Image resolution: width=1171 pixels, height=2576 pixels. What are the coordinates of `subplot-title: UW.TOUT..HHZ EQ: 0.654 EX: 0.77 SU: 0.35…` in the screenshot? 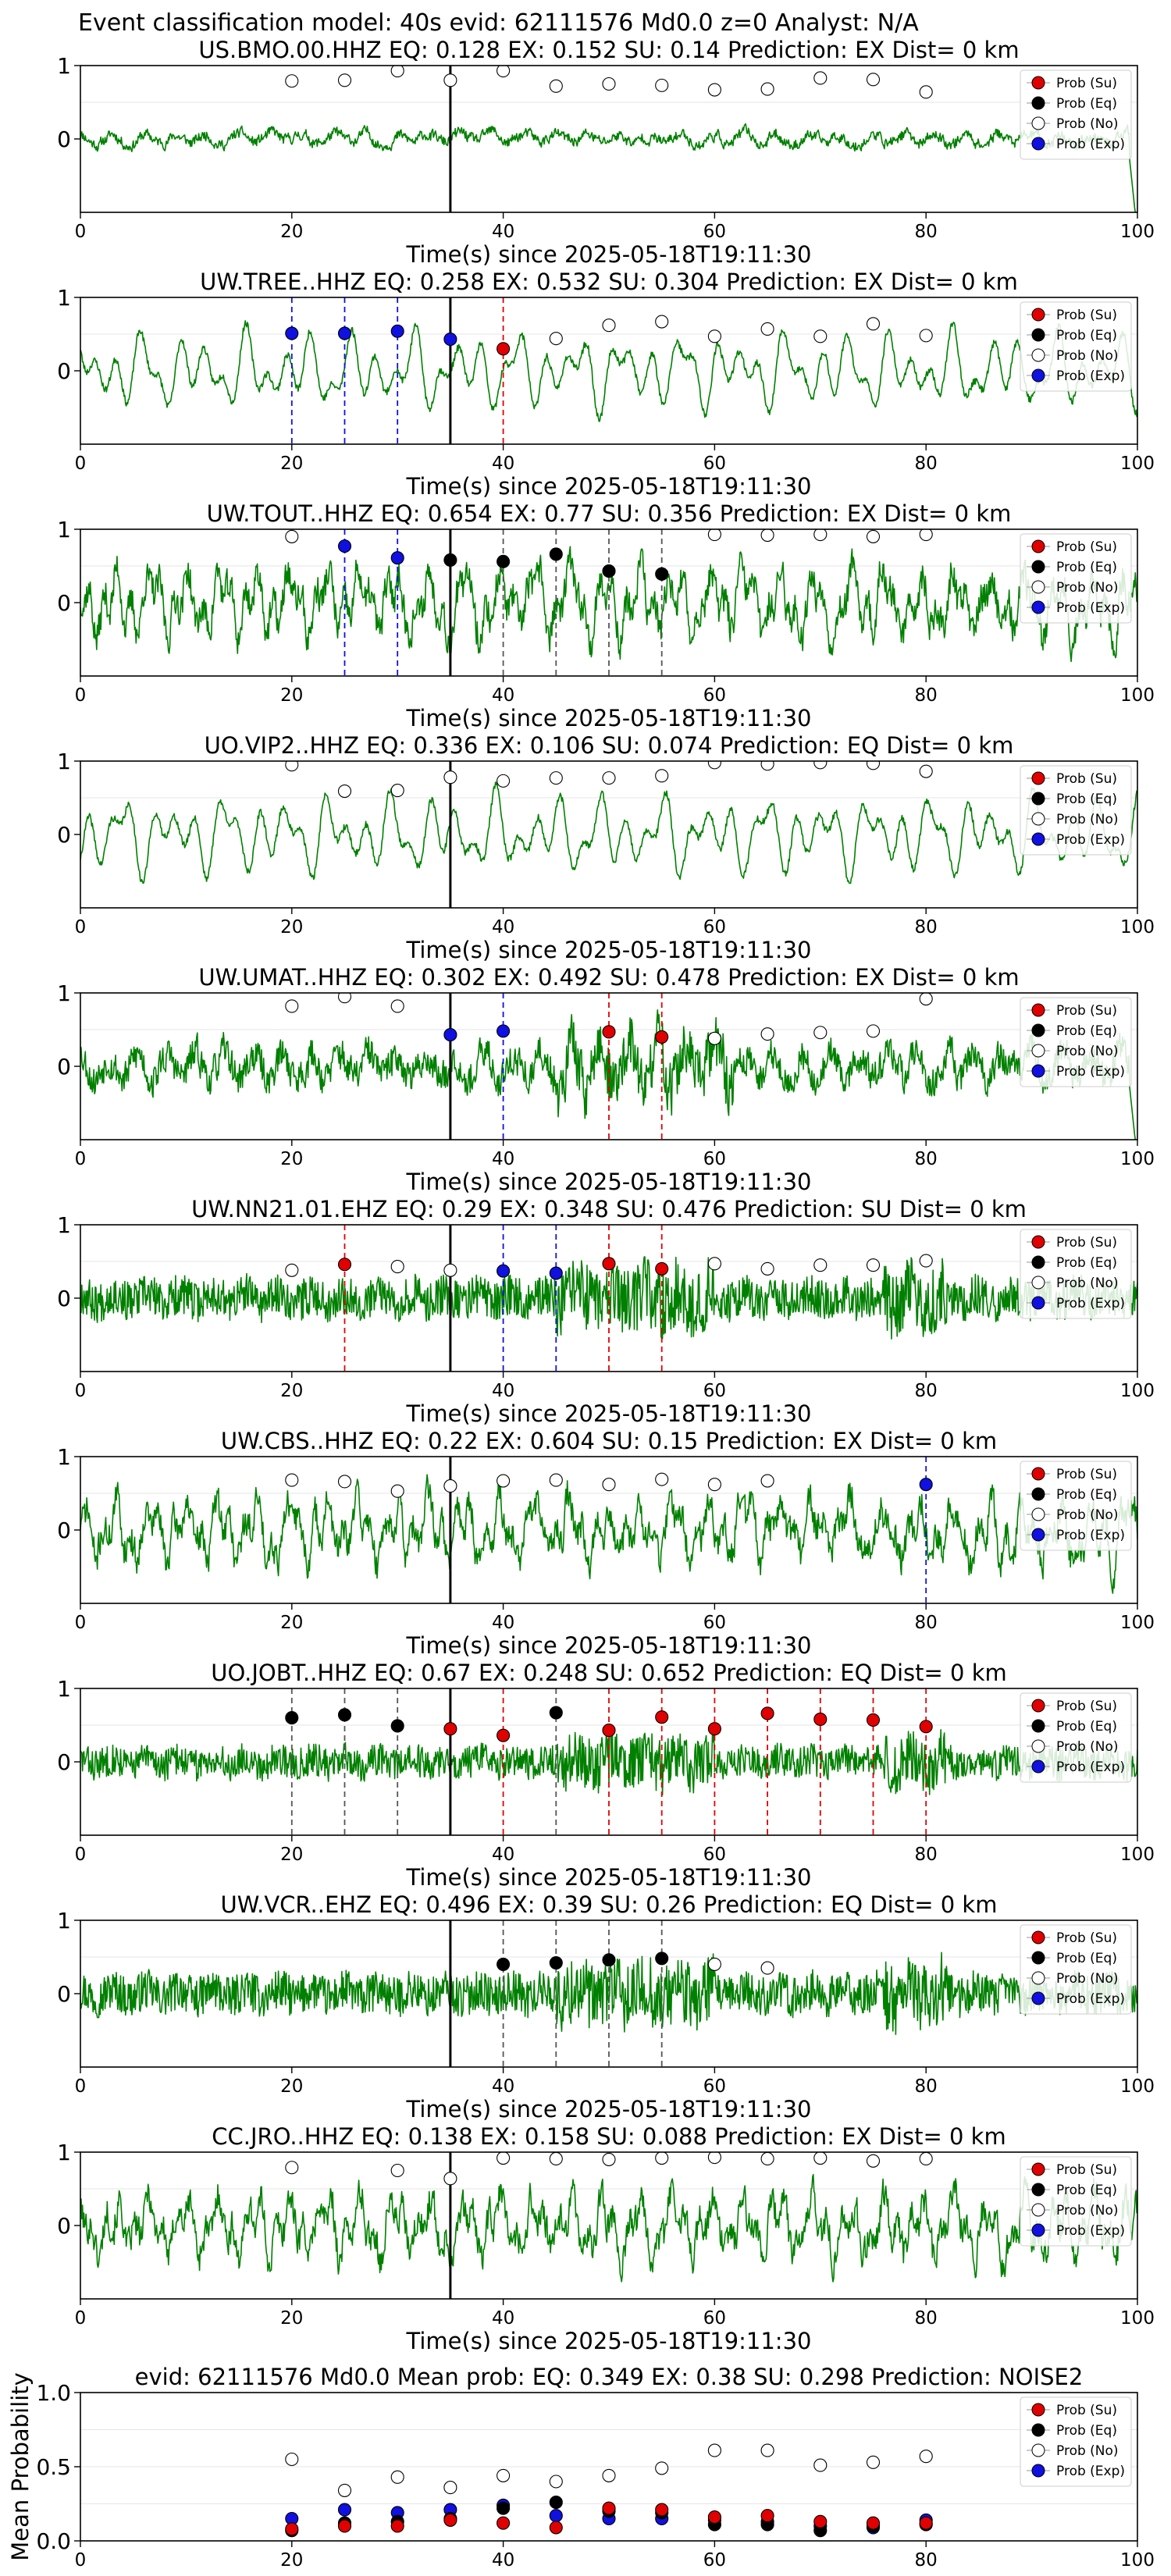 It's located at (609, 513).